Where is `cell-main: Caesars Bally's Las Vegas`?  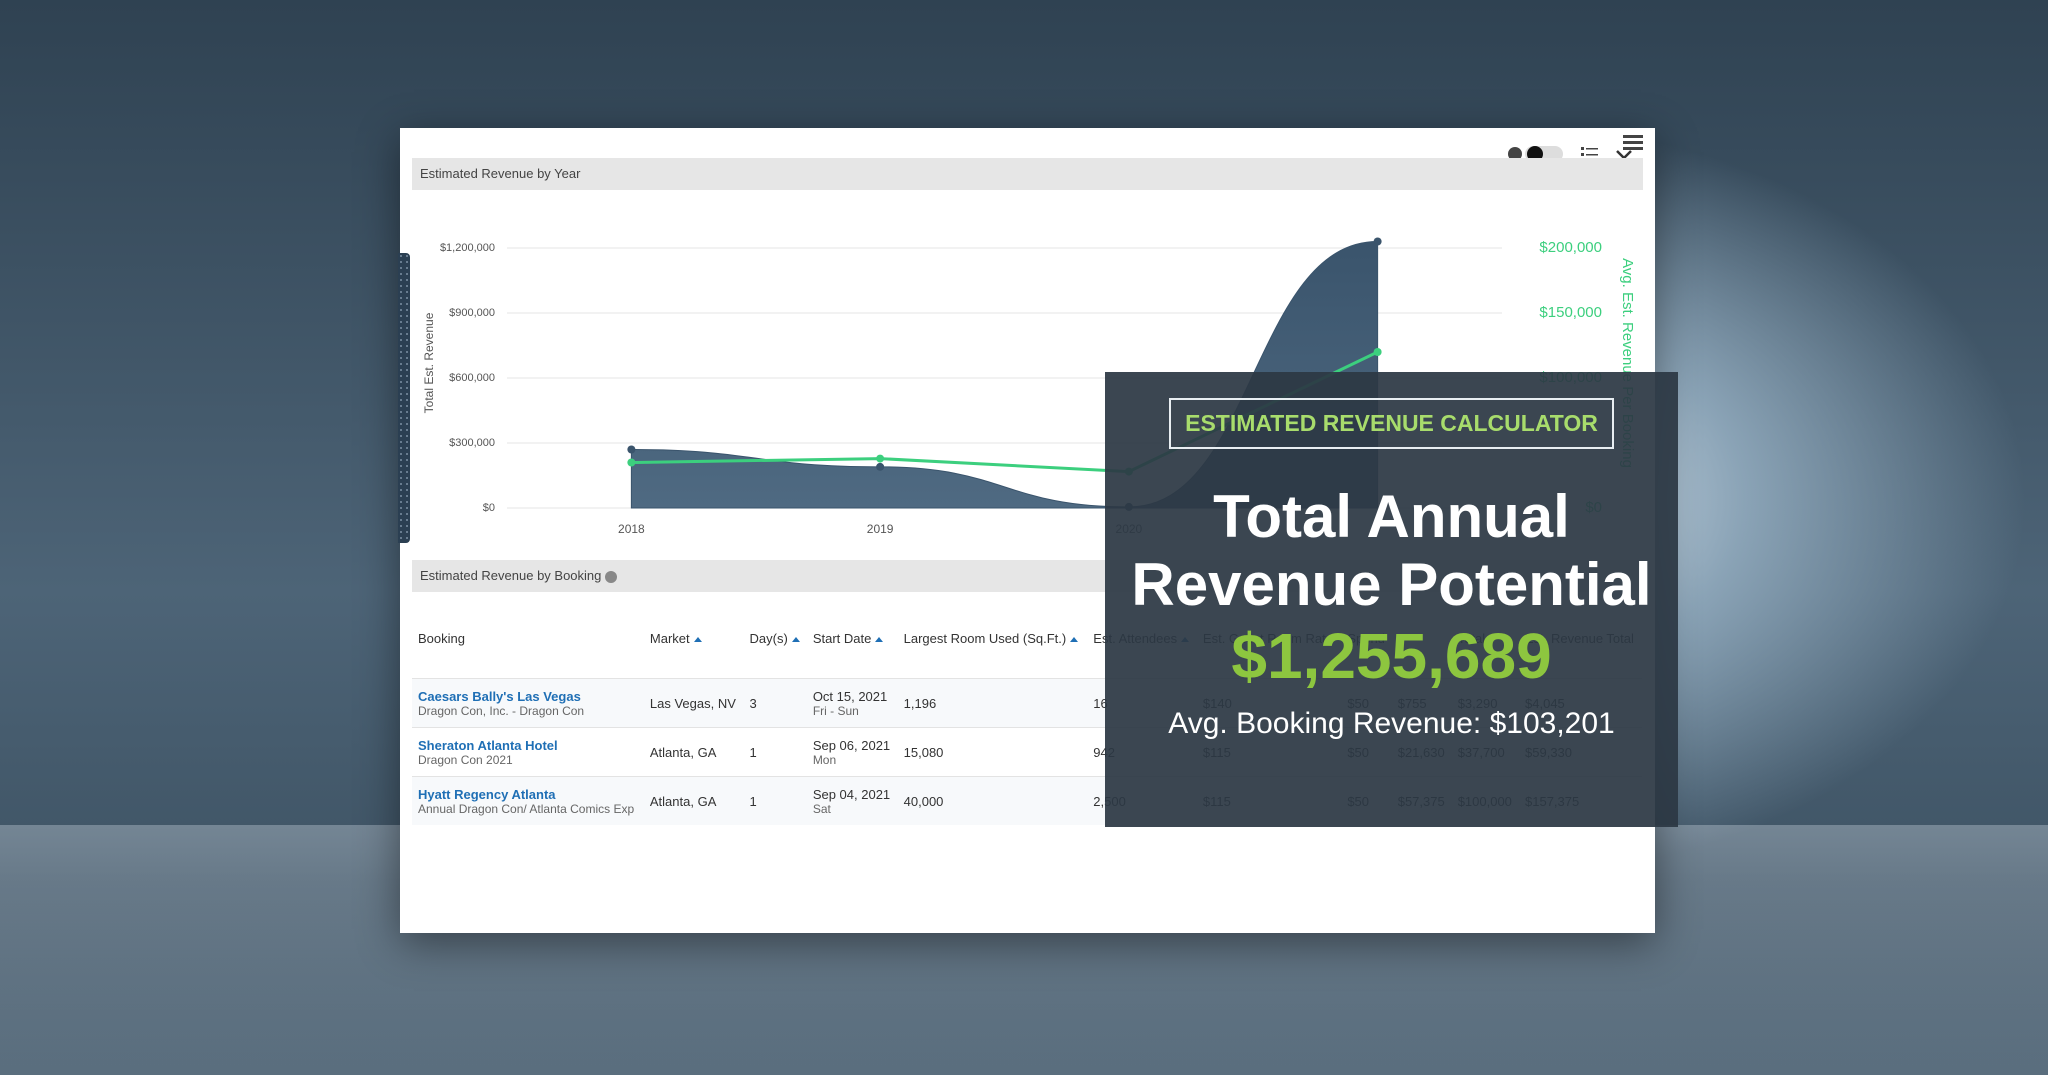 cell-main: Caesars Bally's Las Vegas is located at coordinates (499, 696).